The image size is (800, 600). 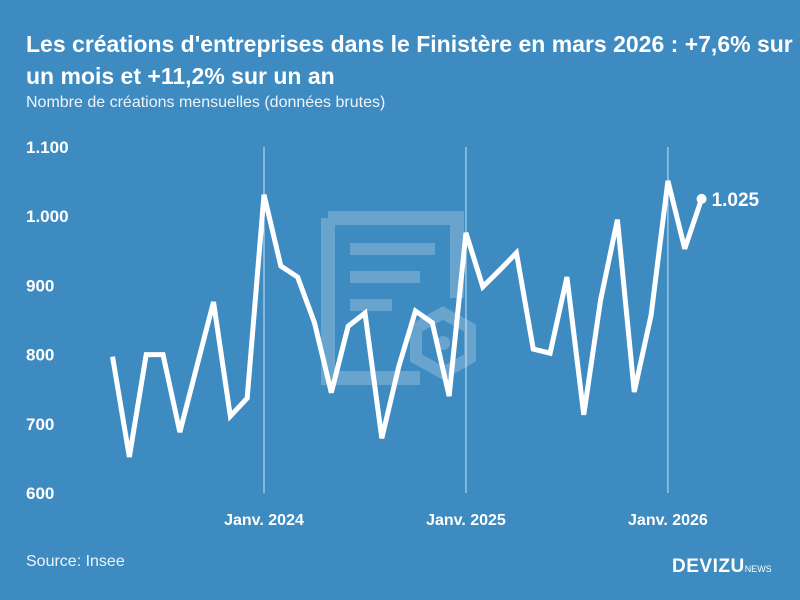 I want to click on watermark-document-icon, so click(x=398, y=298).